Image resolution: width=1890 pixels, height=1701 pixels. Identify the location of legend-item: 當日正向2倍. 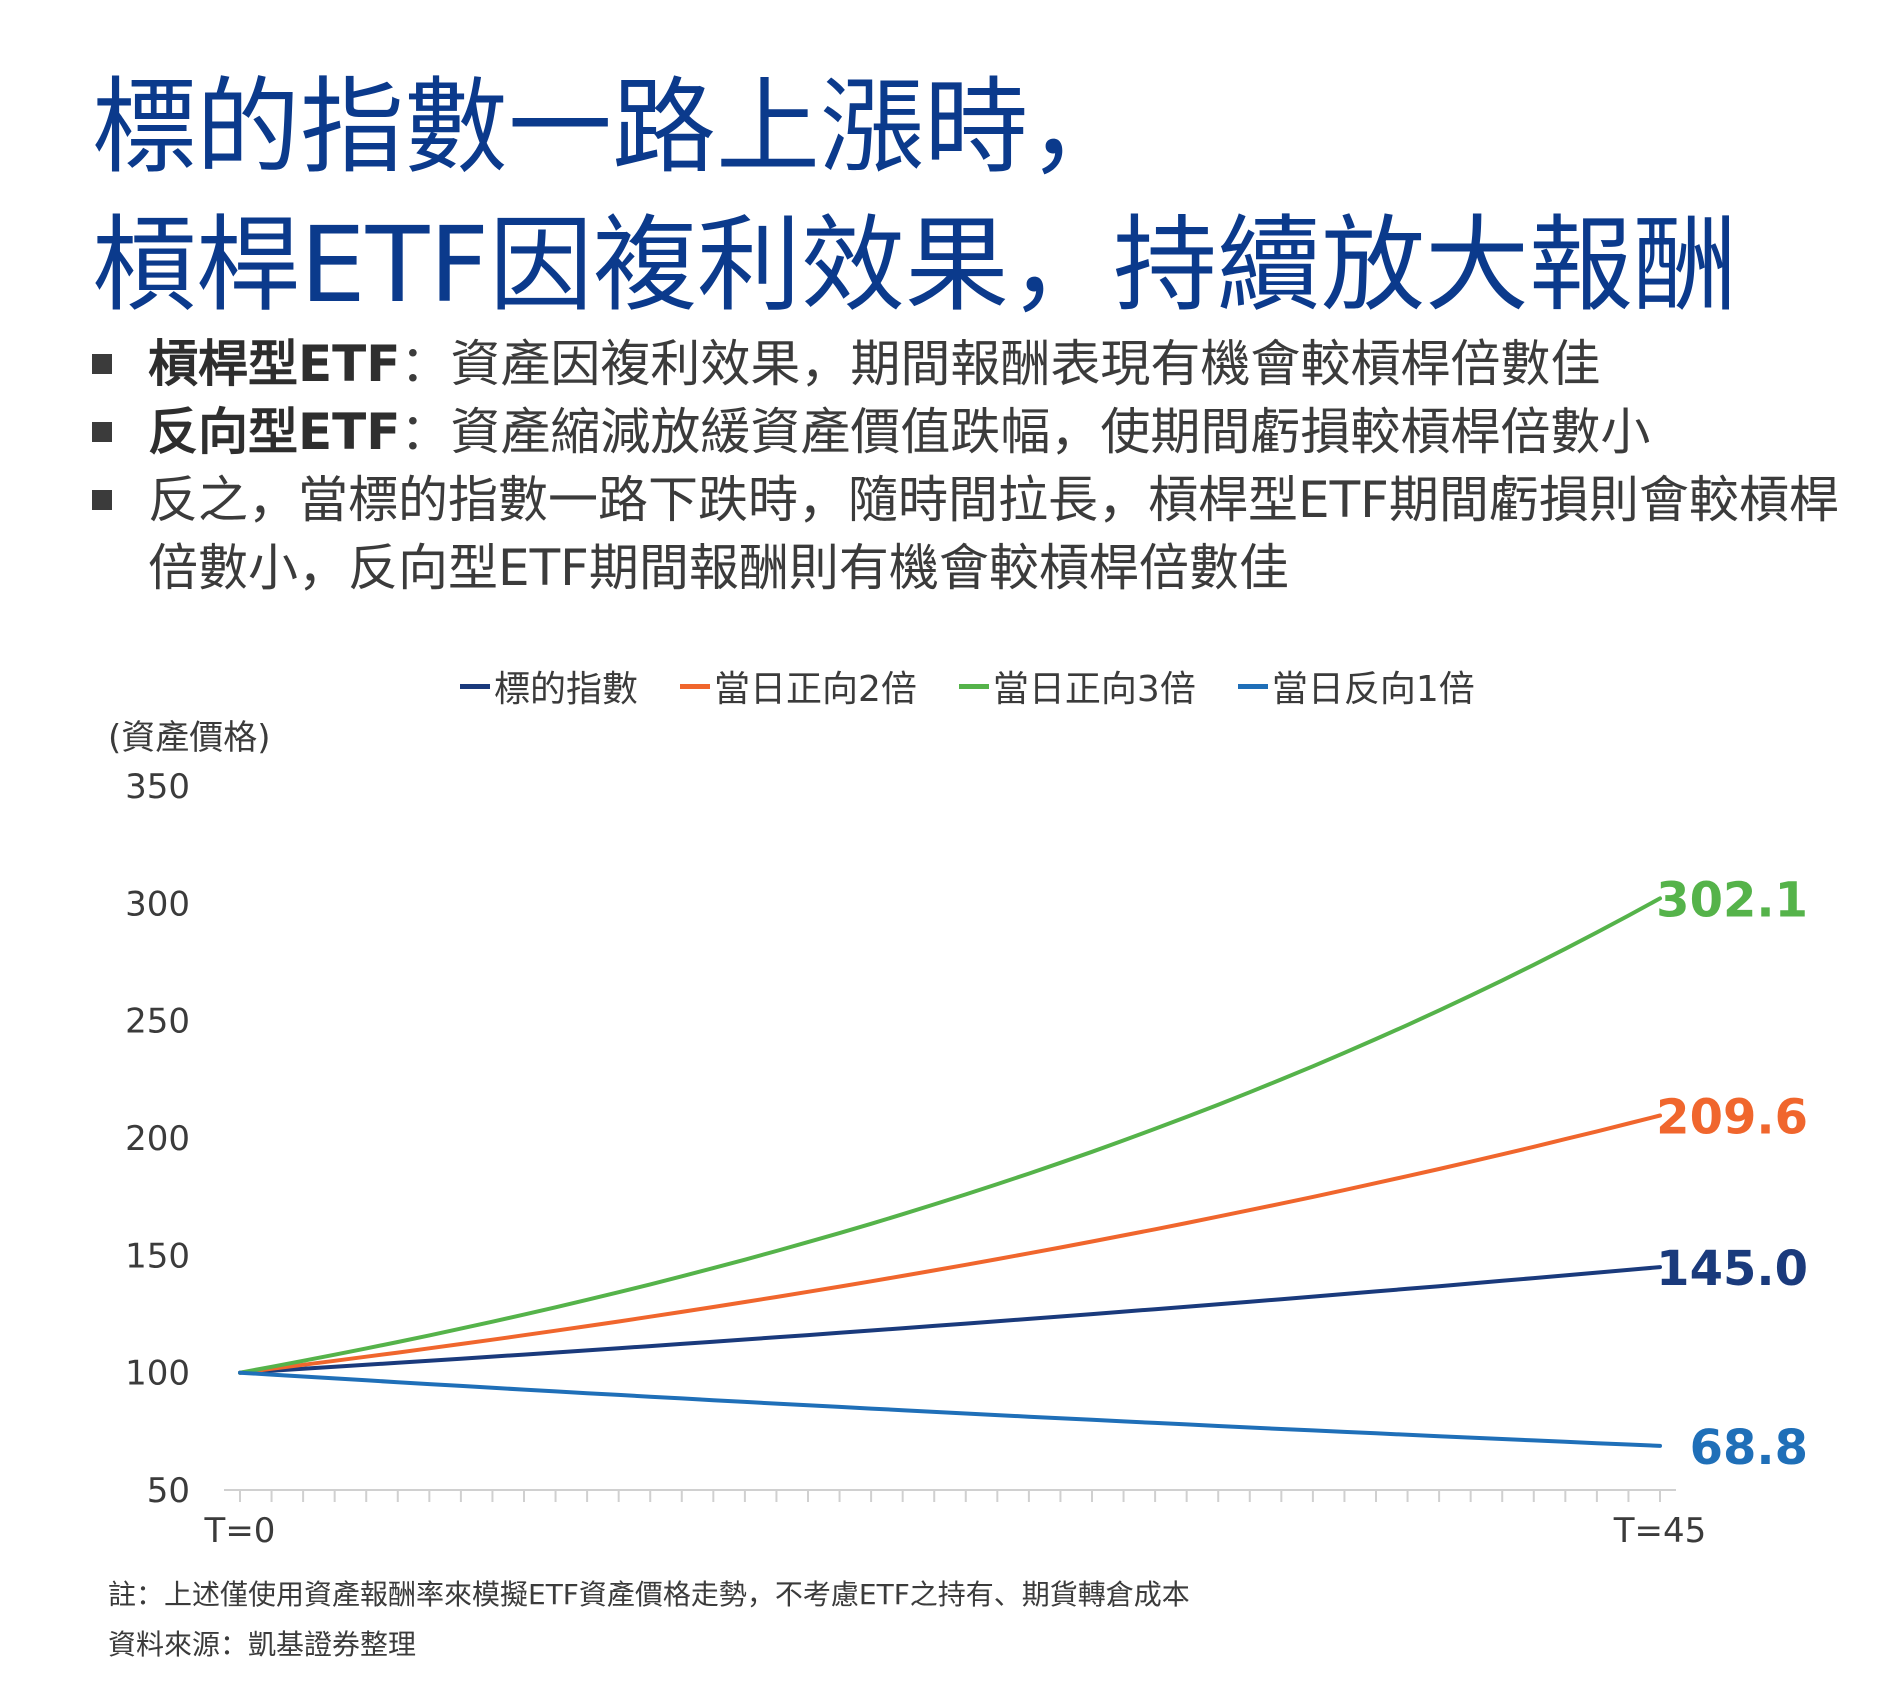
(798, 686).